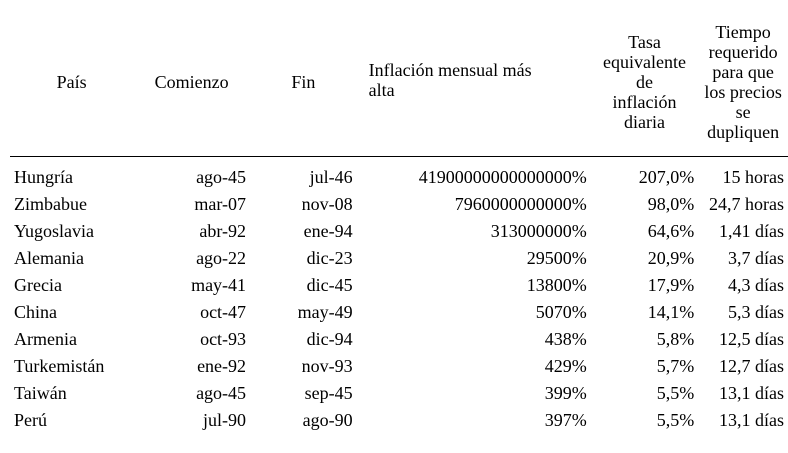  What do you see at coordinates (671, 203) in the screenshot?
I see `cell-daily-rate: 98,0%` at bounding box center [671, 203].